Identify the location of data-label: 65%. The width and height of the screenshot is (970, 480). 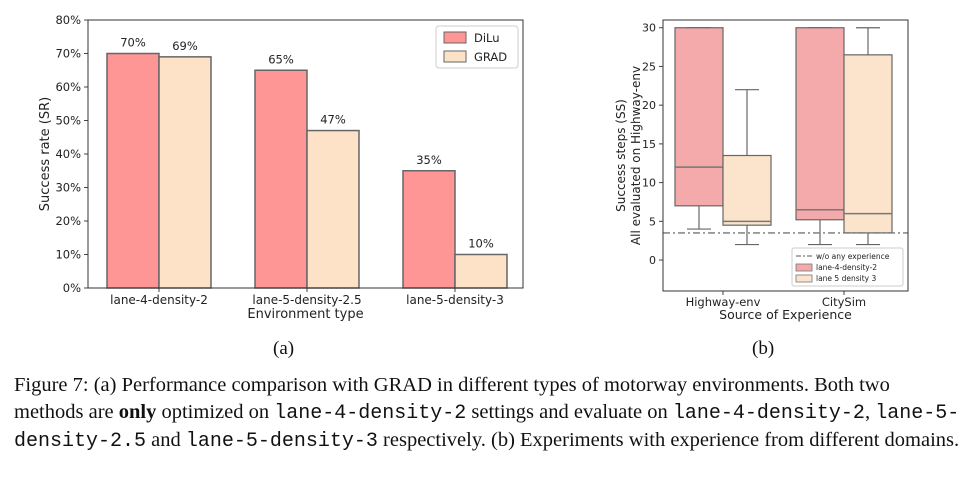
(281, 59).